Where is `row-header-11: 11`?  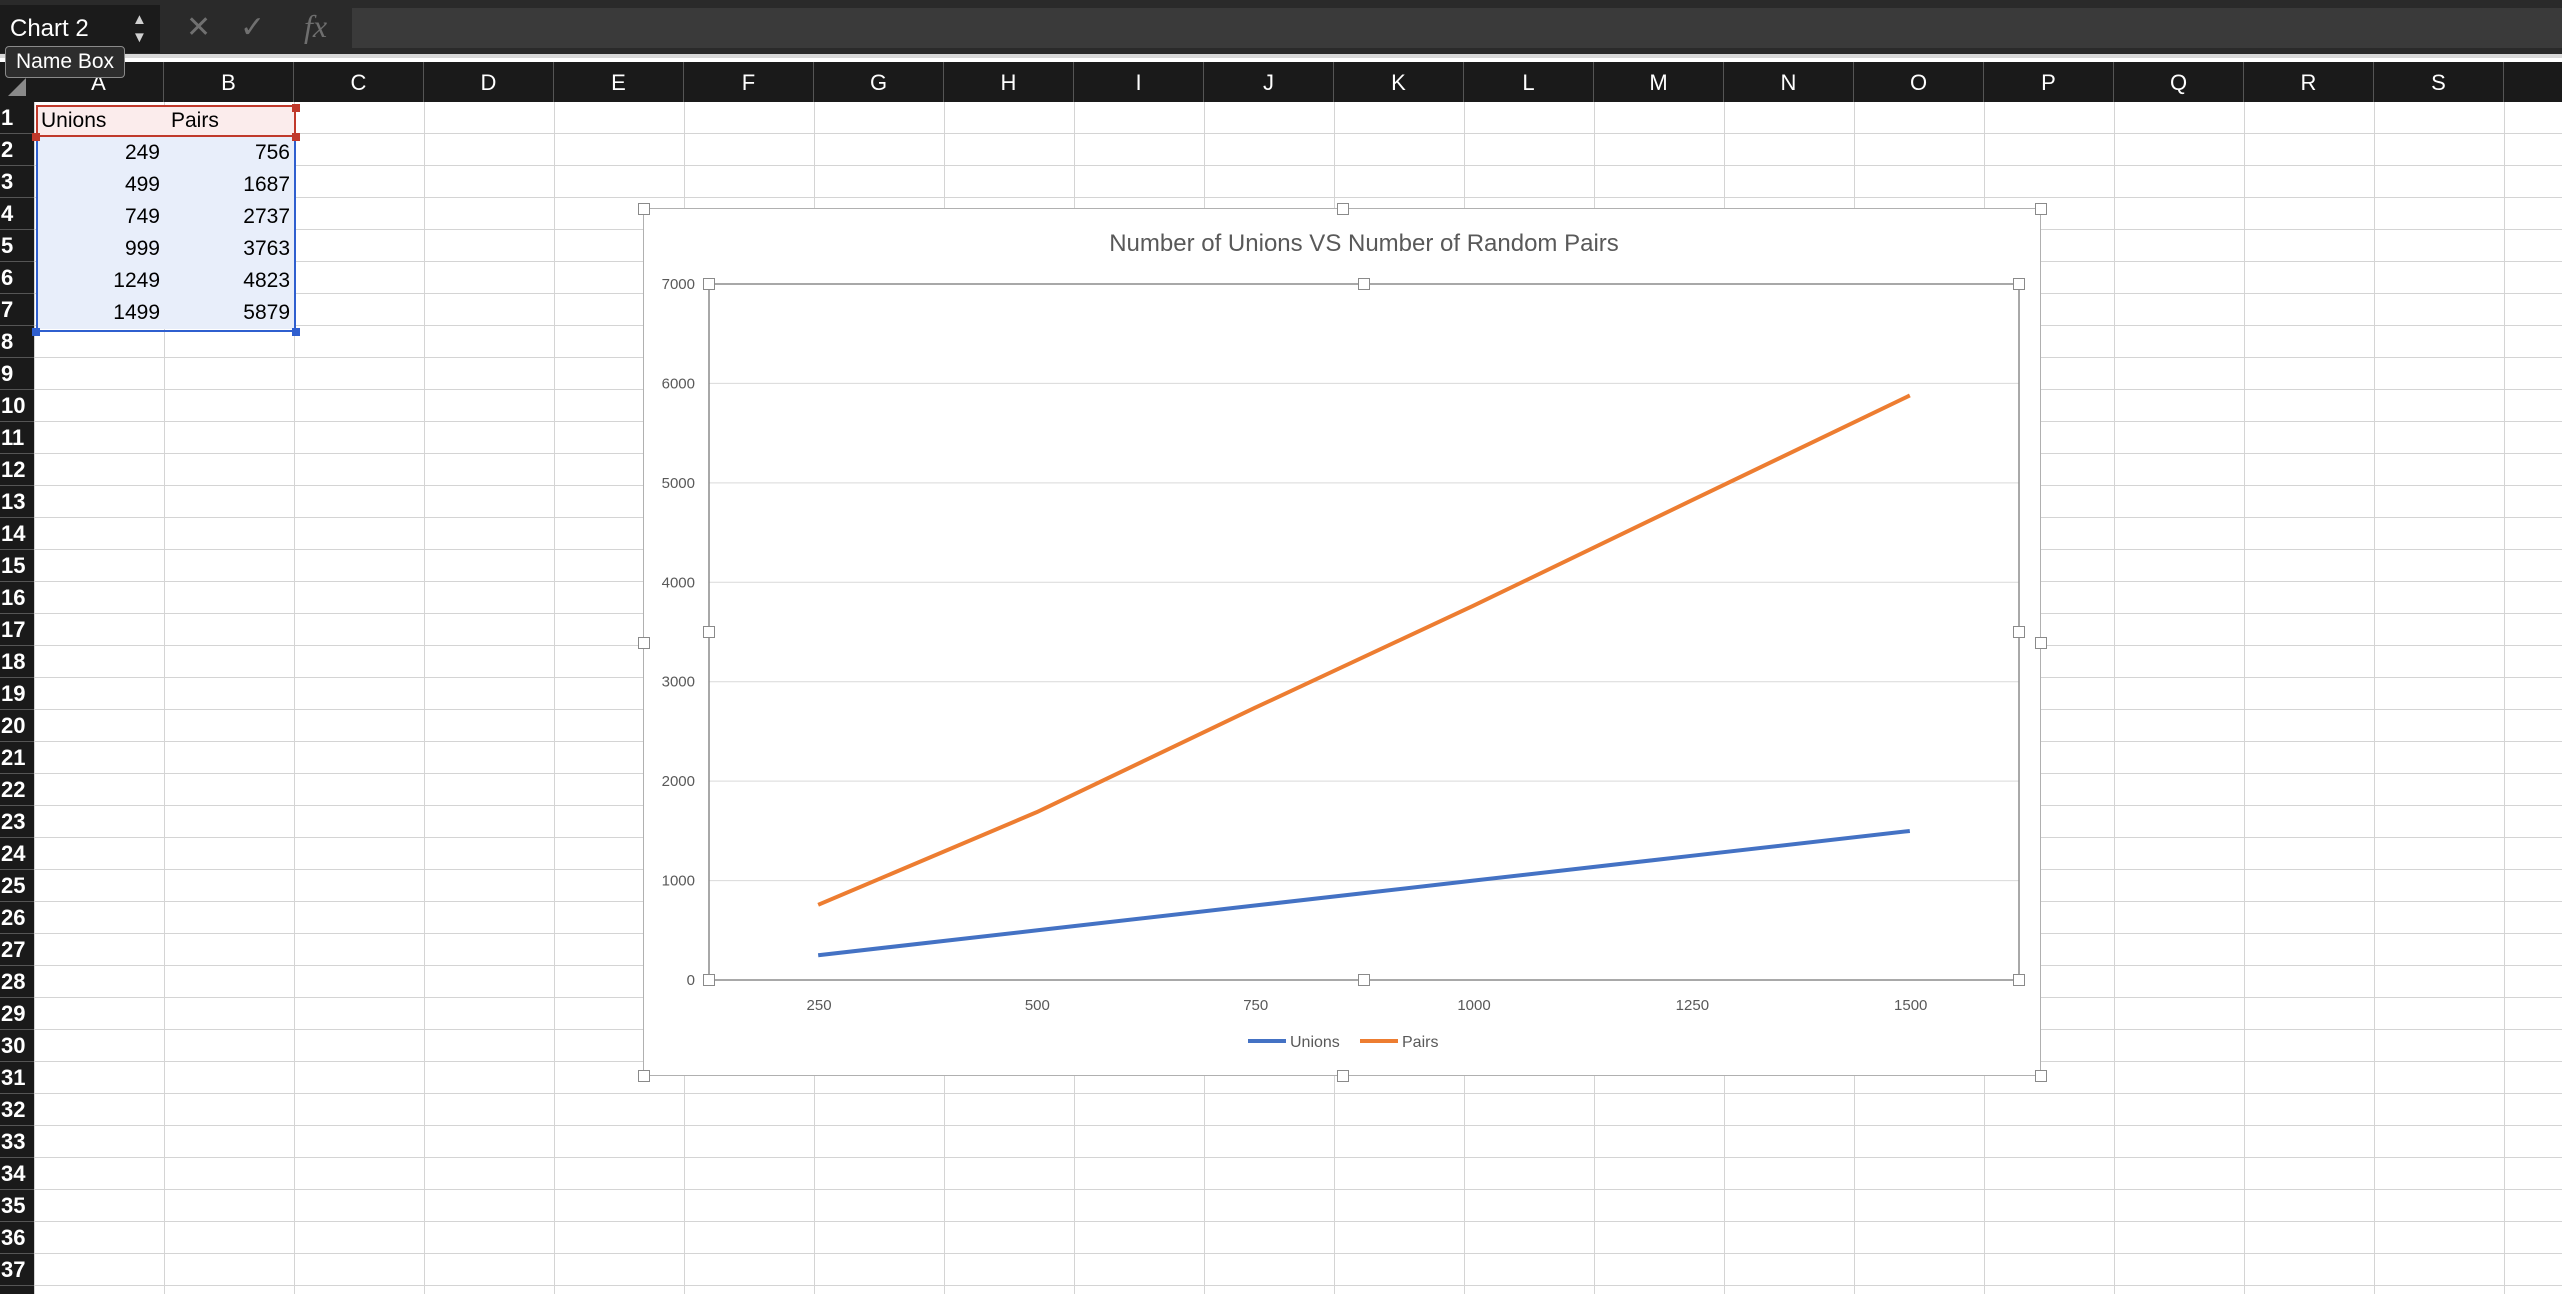 row-header-11: 11 is located at coordinates (17, 438).